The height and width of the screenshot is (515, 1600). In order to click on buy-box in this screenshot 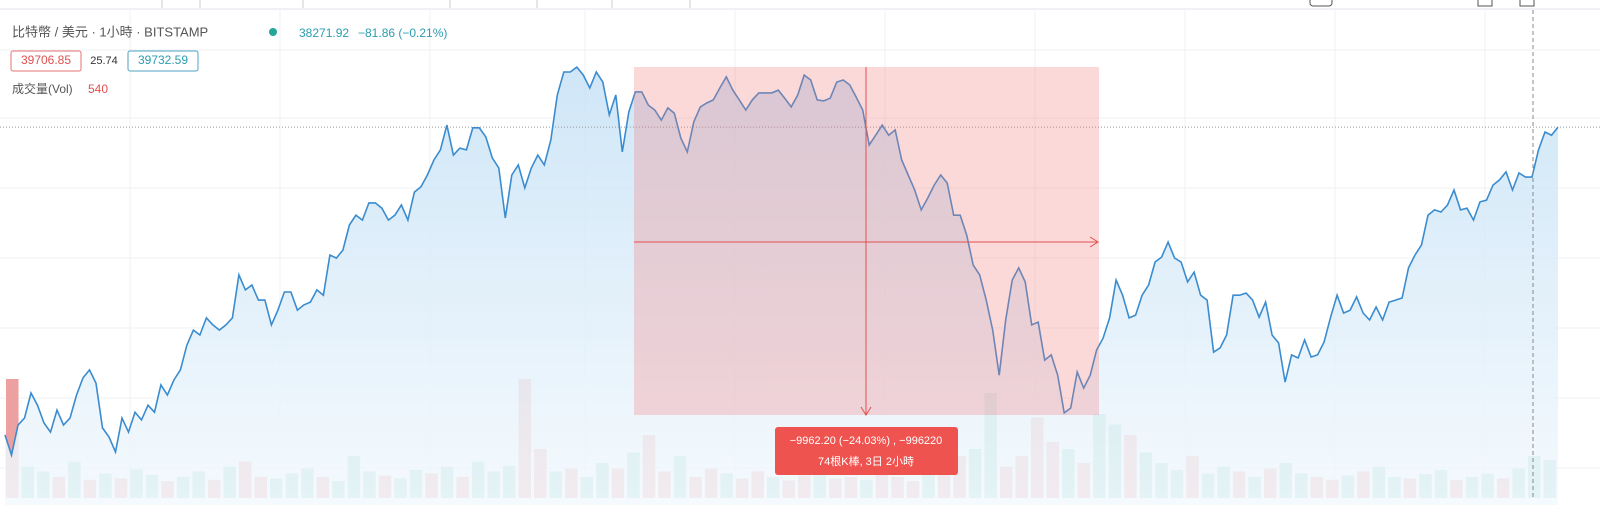, I will do `click(163, 61)`.